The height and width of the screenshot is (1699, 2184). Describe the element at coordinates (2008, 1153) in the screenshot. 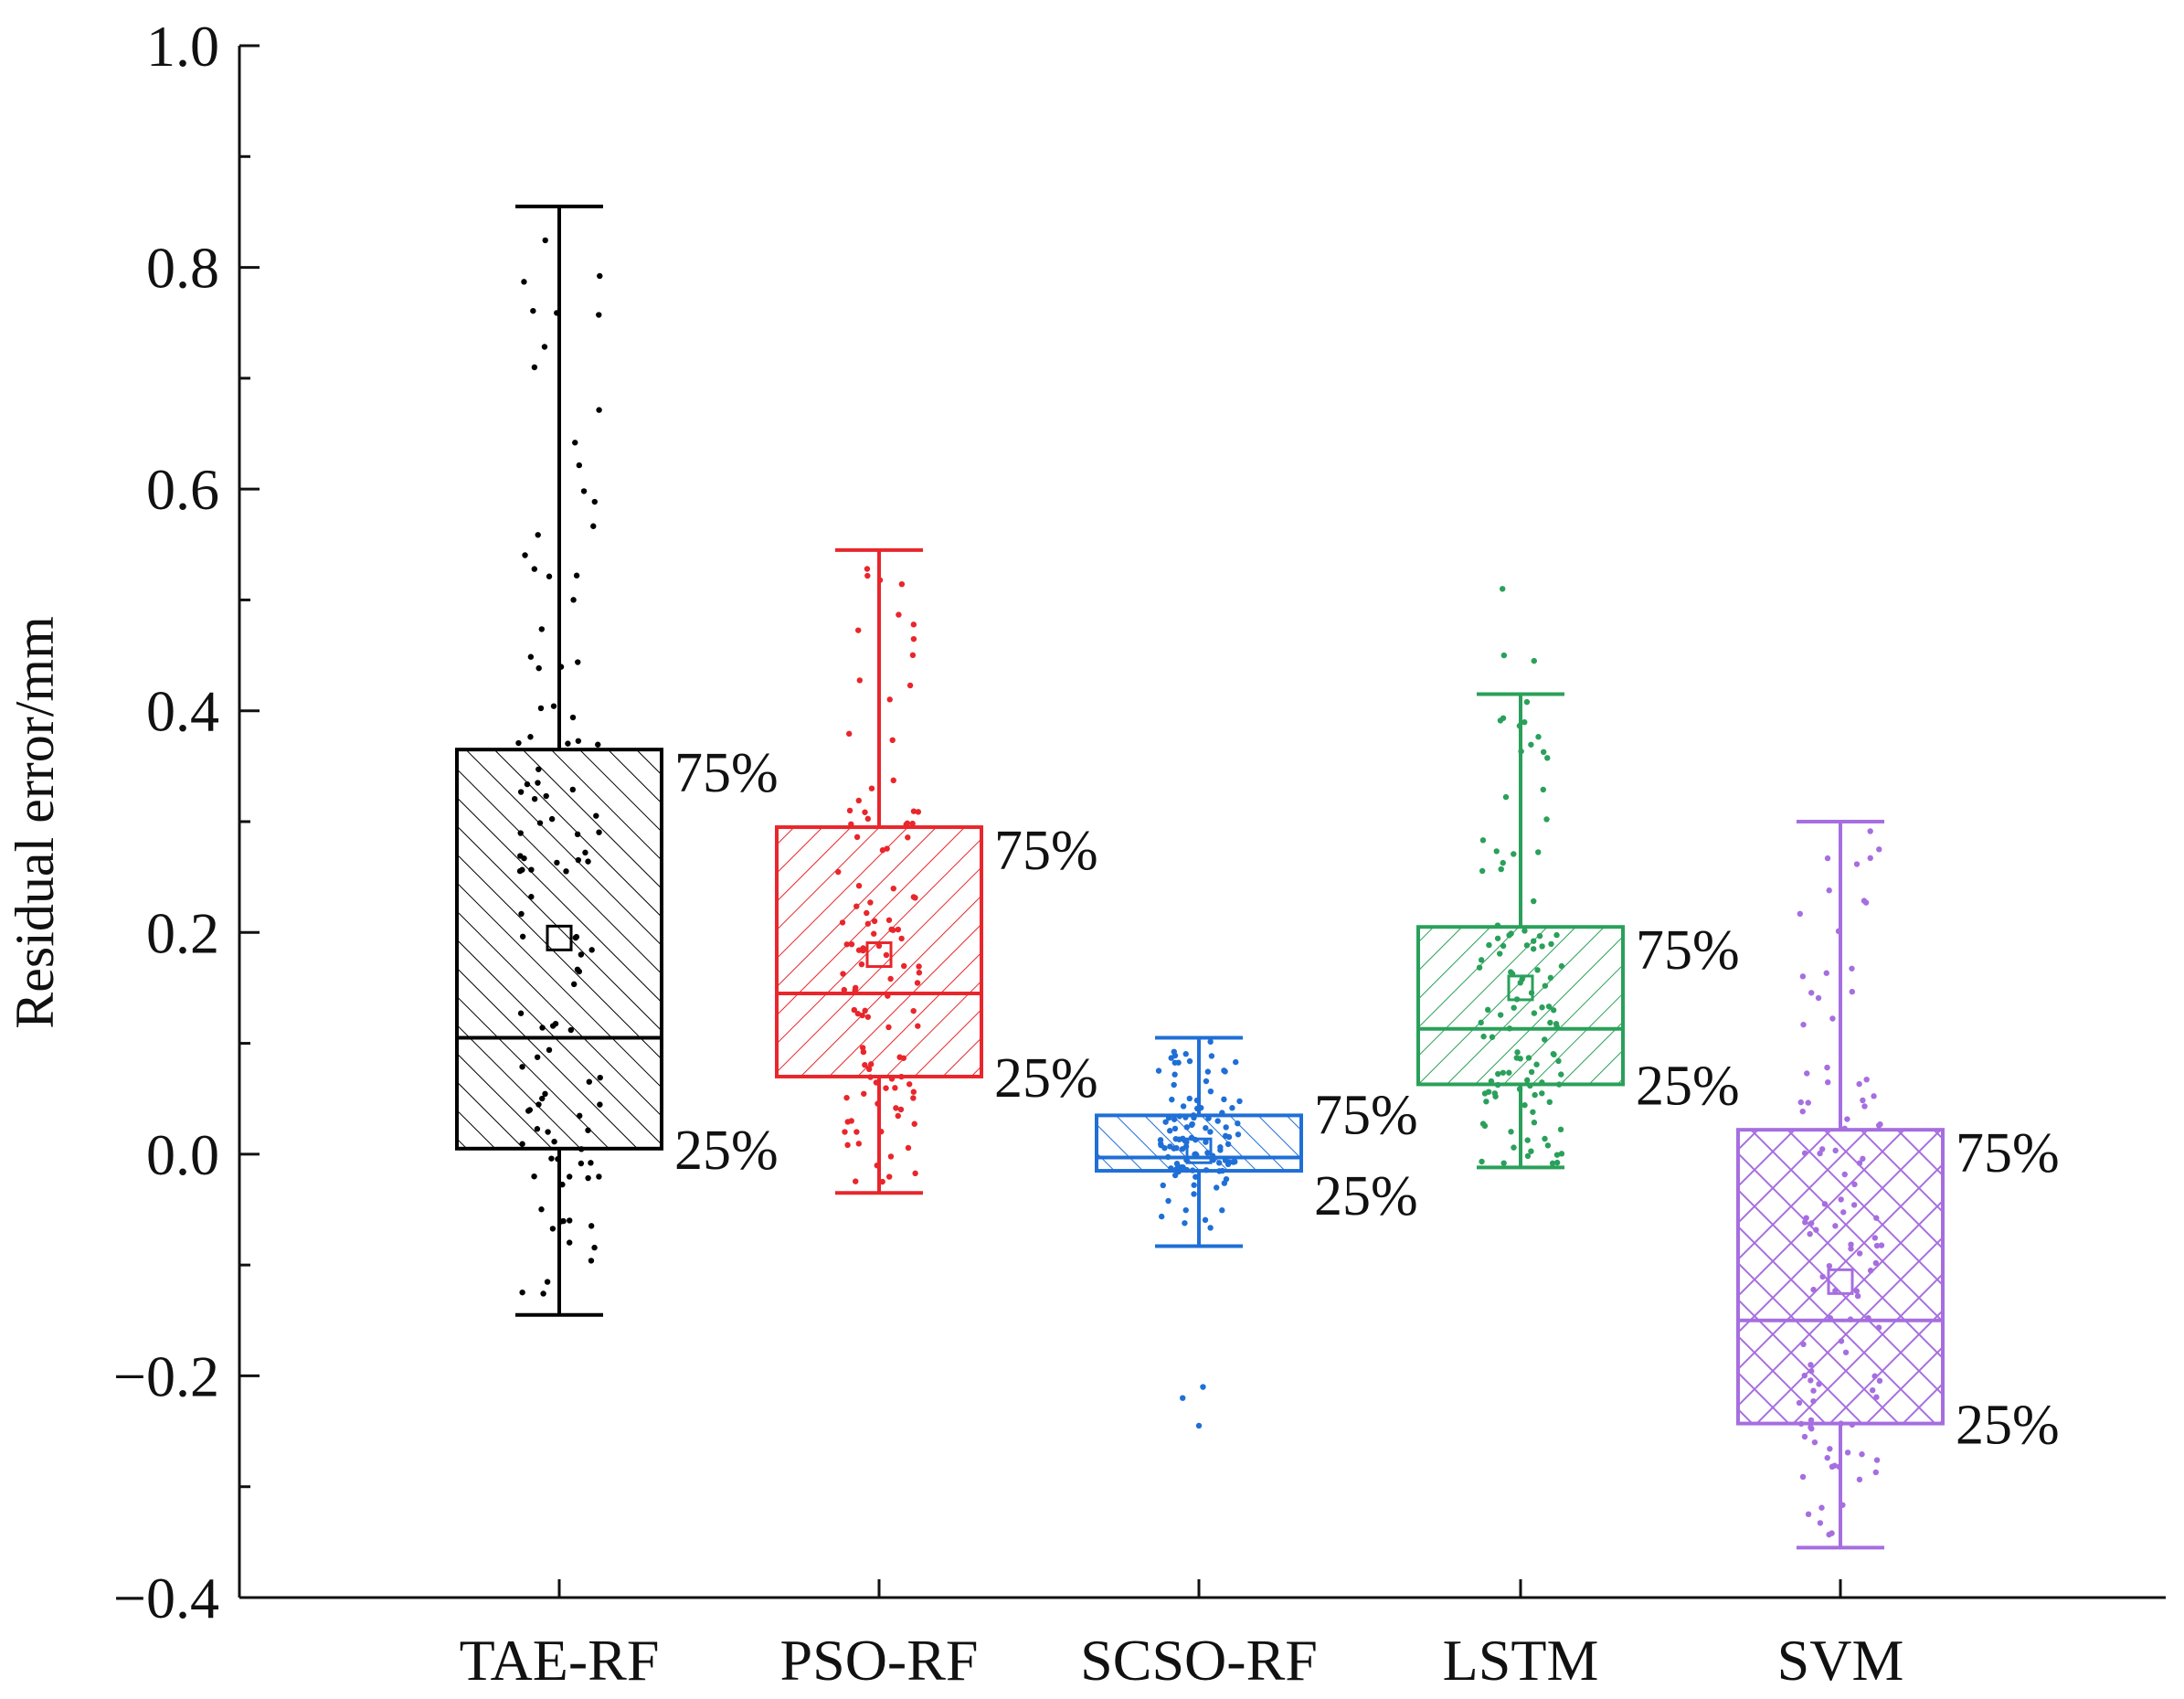

I see `q3-label: 75%` at that location.